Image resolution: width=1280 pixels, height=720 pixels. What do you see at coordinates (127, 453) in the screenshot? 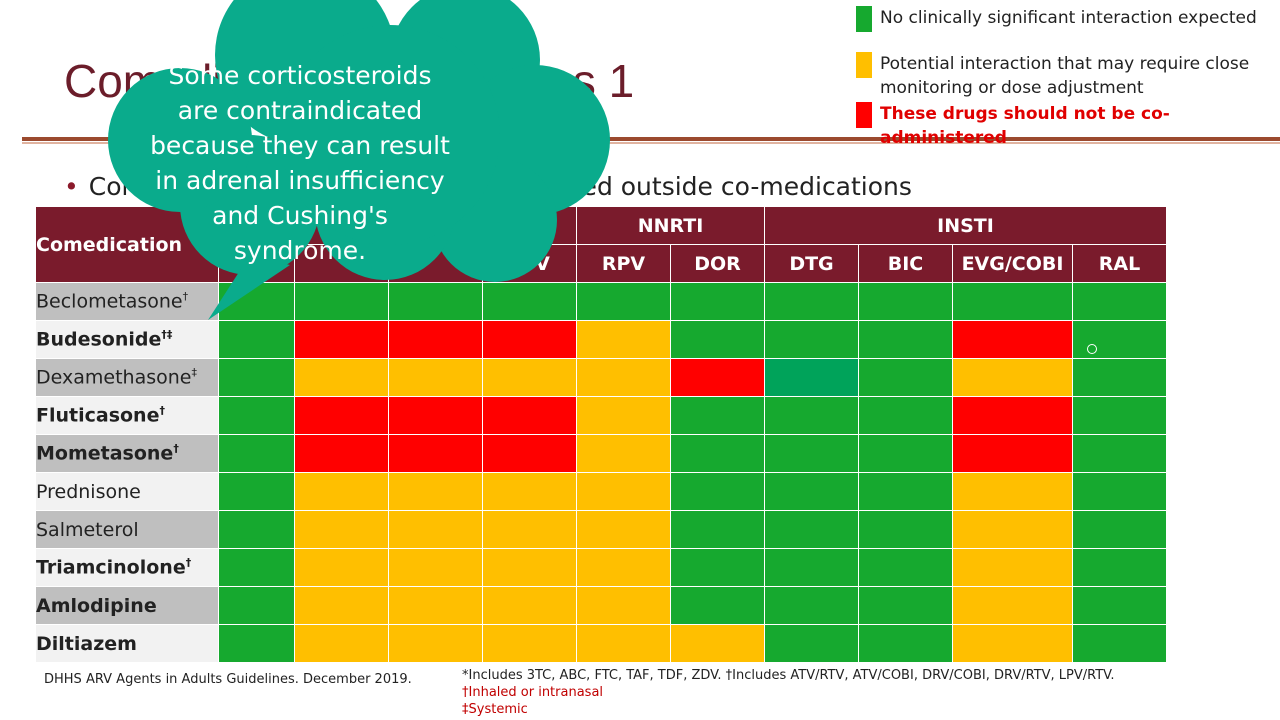
I see `drug-name-cell: Mometasone†` at bounding box center [127, 453].